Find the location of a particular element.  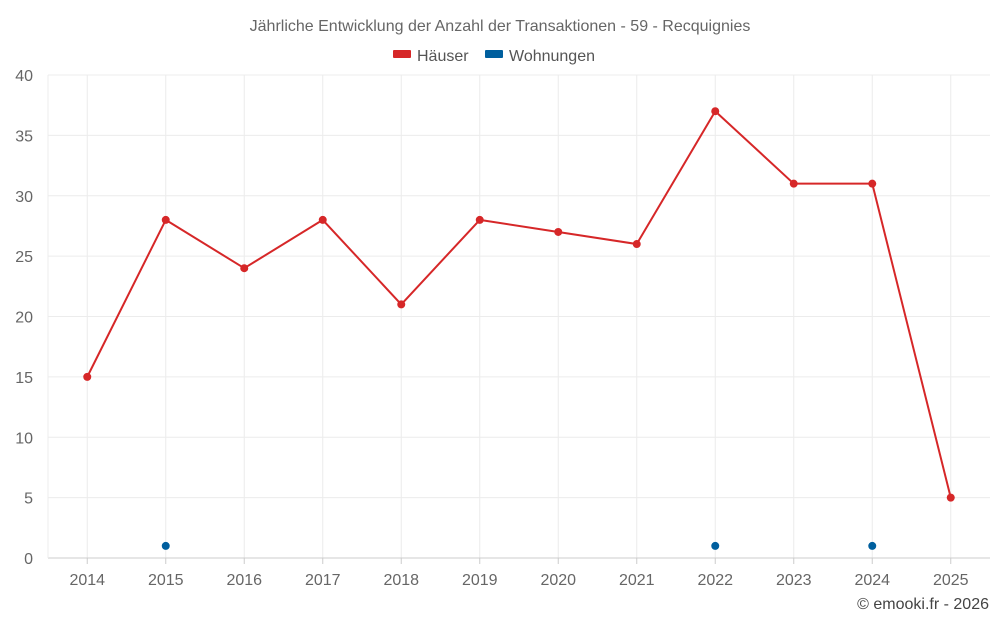

legend-item-wohnungen: Wohnungen is located at coordinates (540, 56).